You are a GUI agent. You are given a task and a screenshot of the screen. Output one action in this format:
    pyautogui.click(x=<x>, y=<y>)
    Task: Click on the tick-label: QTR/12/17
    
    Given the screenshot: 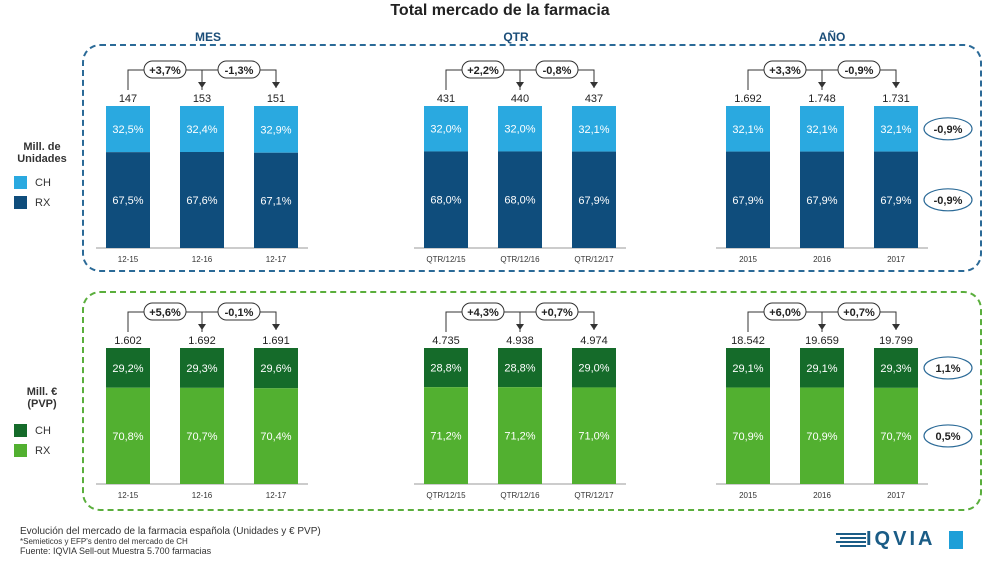 What is the action you would take?
    pyautogui.click(x=594, y=259)
    